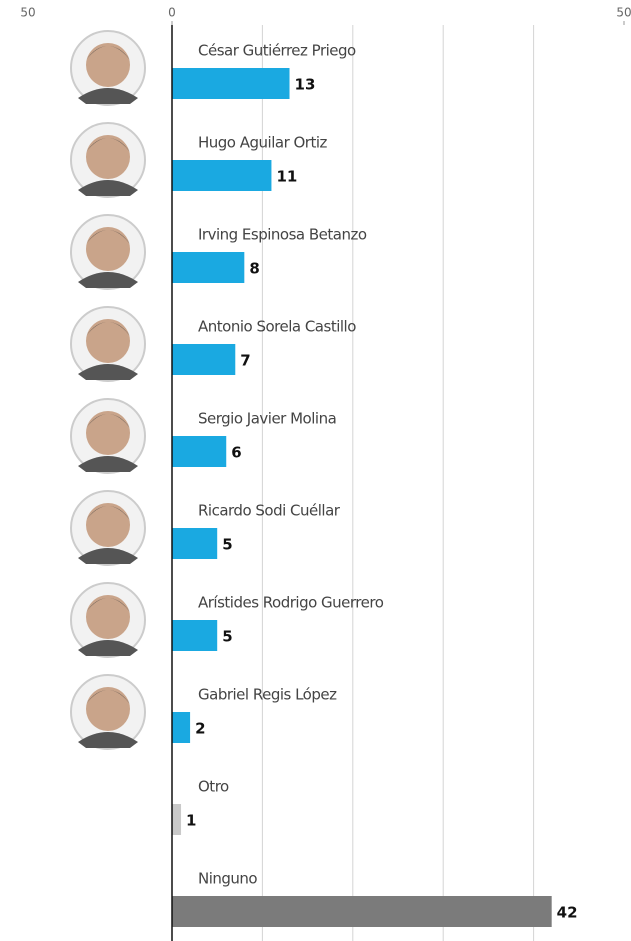  Describe the element at coordinates (227, 879) in the screenshot. I see `category-label: Ninguno` at that location.